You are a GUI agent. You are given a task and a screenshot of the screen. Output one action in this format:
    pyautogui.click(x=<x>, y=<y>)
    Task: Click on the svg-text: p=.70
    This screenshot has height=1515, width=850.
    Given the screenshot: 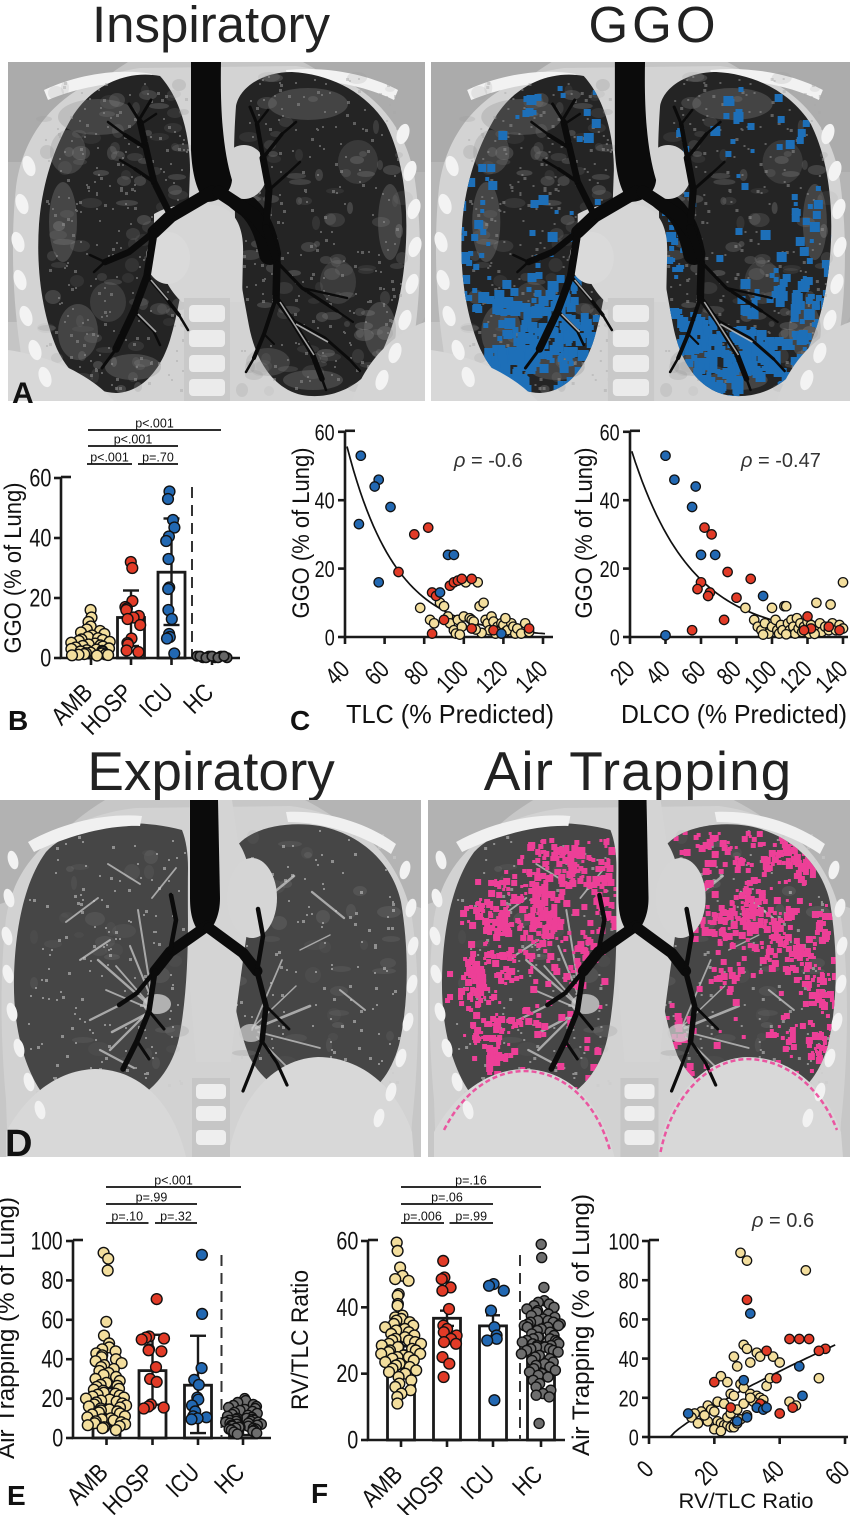 What is the action you would take?
    pyautogui.click(x=158, y=458)
    